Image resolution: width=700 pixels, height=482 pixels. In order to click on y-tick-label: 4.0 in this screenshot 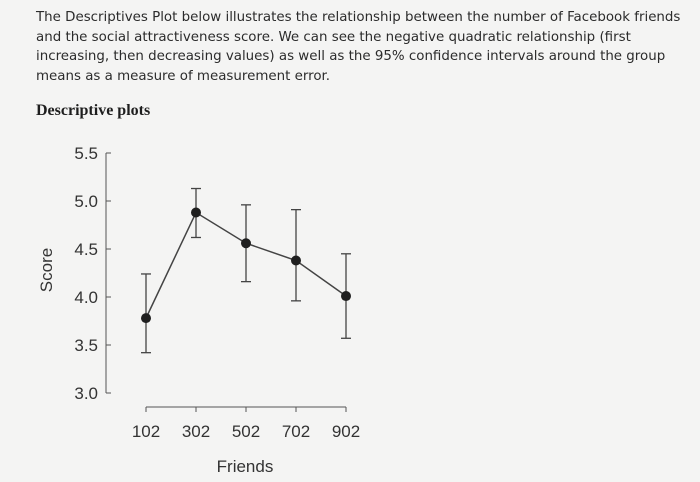, I will do `click(86, 297)`.